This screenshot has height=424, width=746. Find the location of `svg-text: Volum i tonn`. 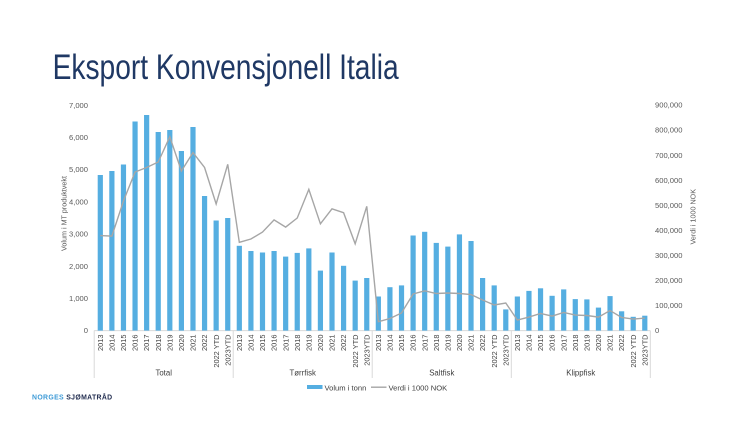

svg-text: Volum i tonn is located at coordinates (346, 387).